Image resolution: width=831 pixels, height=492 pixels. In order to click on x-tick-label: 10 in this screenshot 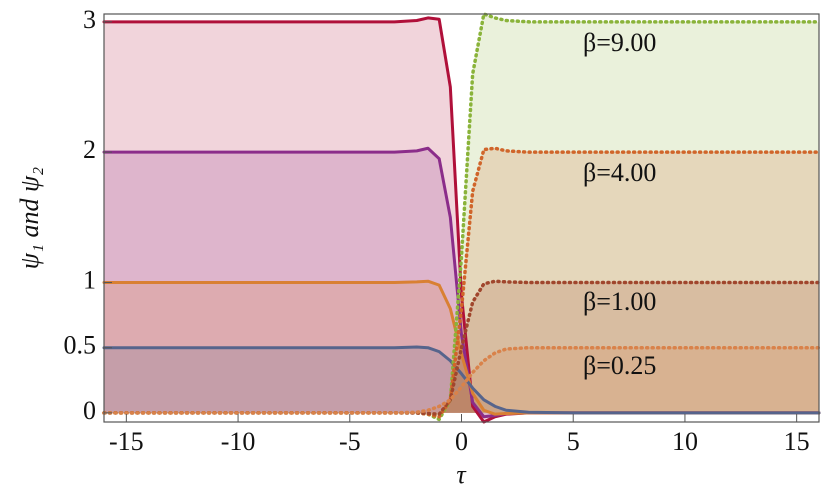, I will do `click(685, 441)`.